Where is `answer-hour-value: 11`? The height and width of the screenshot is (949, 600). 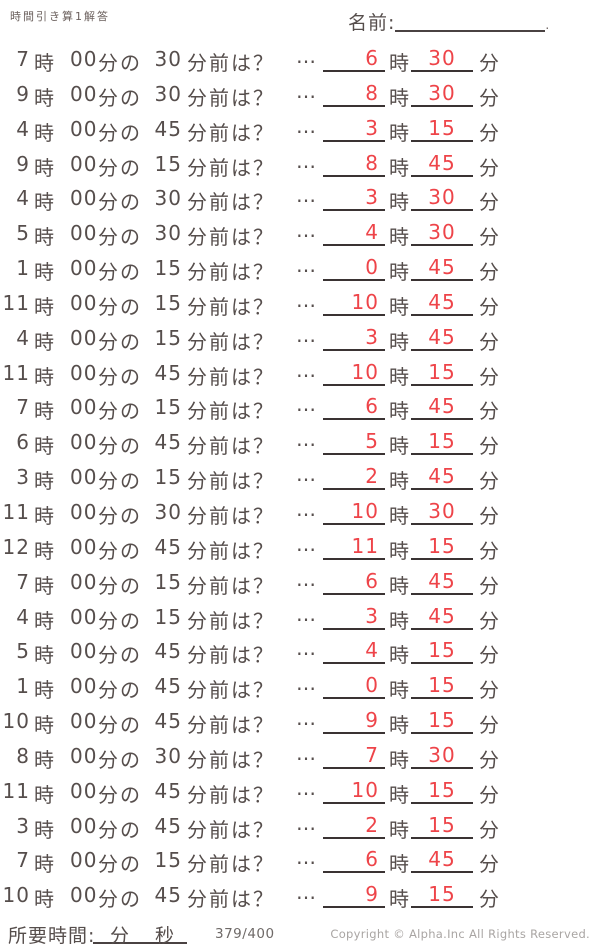
answer-hour-value: 11 is located at coordinates (365, 545).